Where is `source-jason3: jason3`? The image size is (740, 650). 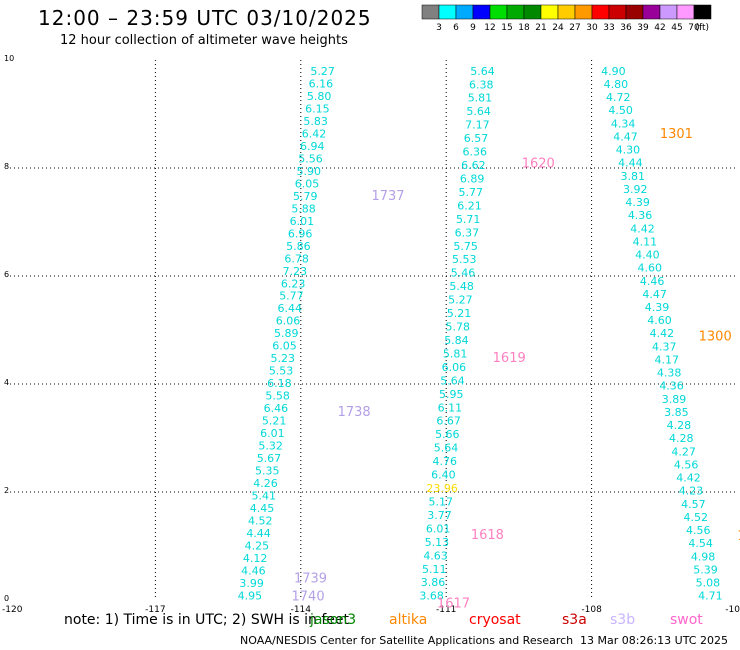
source-jason3: jason3 is located at coordinates (333, 620).